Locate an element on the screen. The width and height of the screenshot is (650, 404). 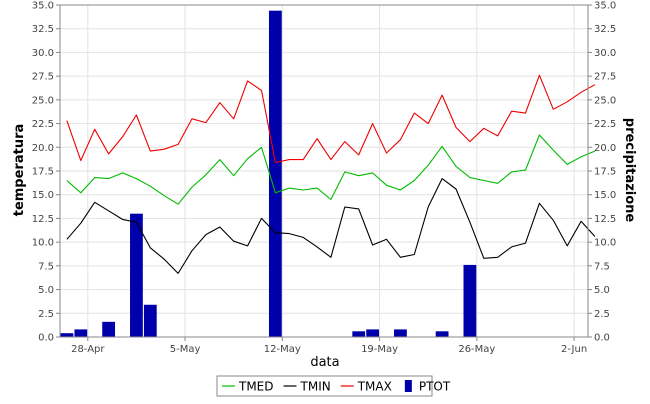
legend-label: TMAX is located at coordinates (374, 387).